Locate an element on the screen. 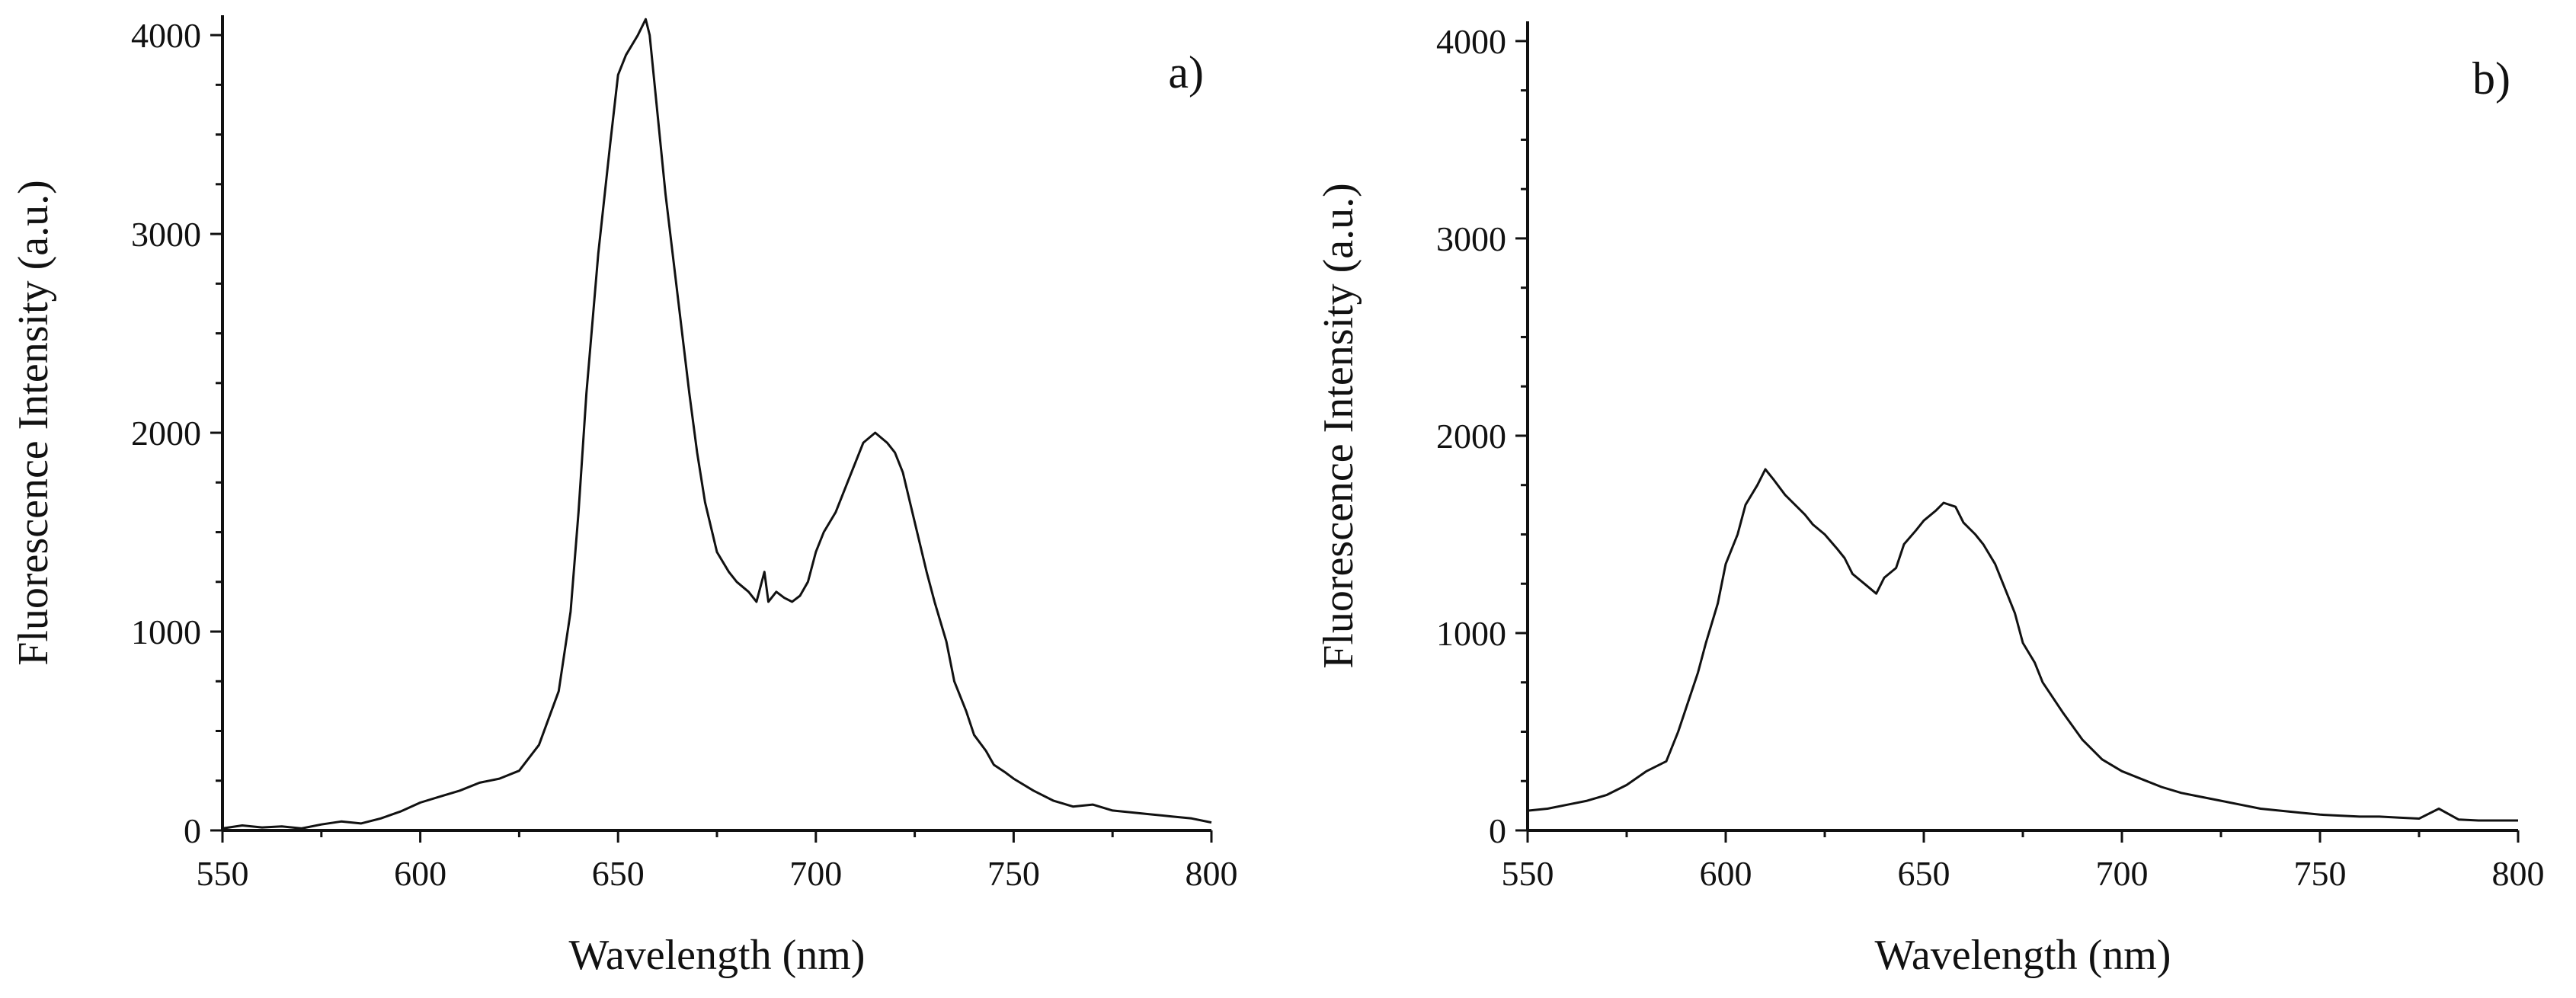  panel-label: a) is located at coordinates (1186, 72).